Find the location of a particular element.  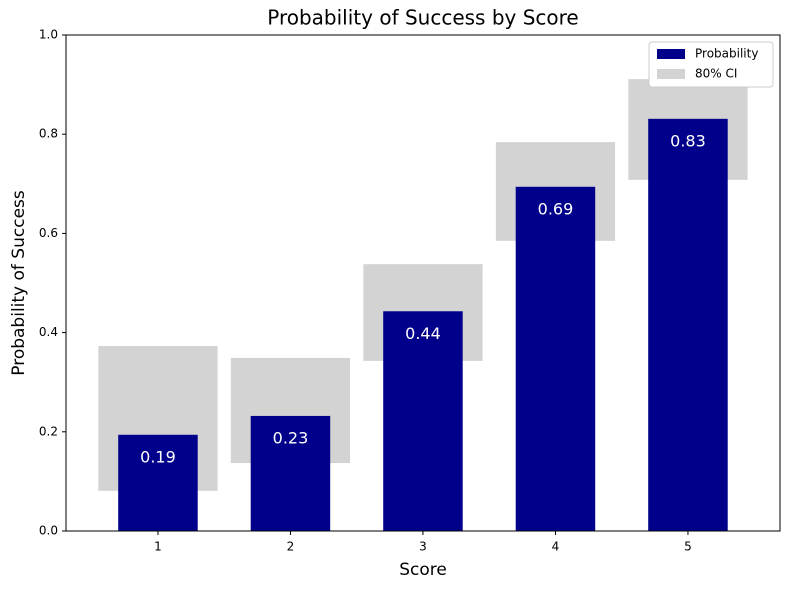

y-tick-label: 1.0 is located at coordinates (48, 35).